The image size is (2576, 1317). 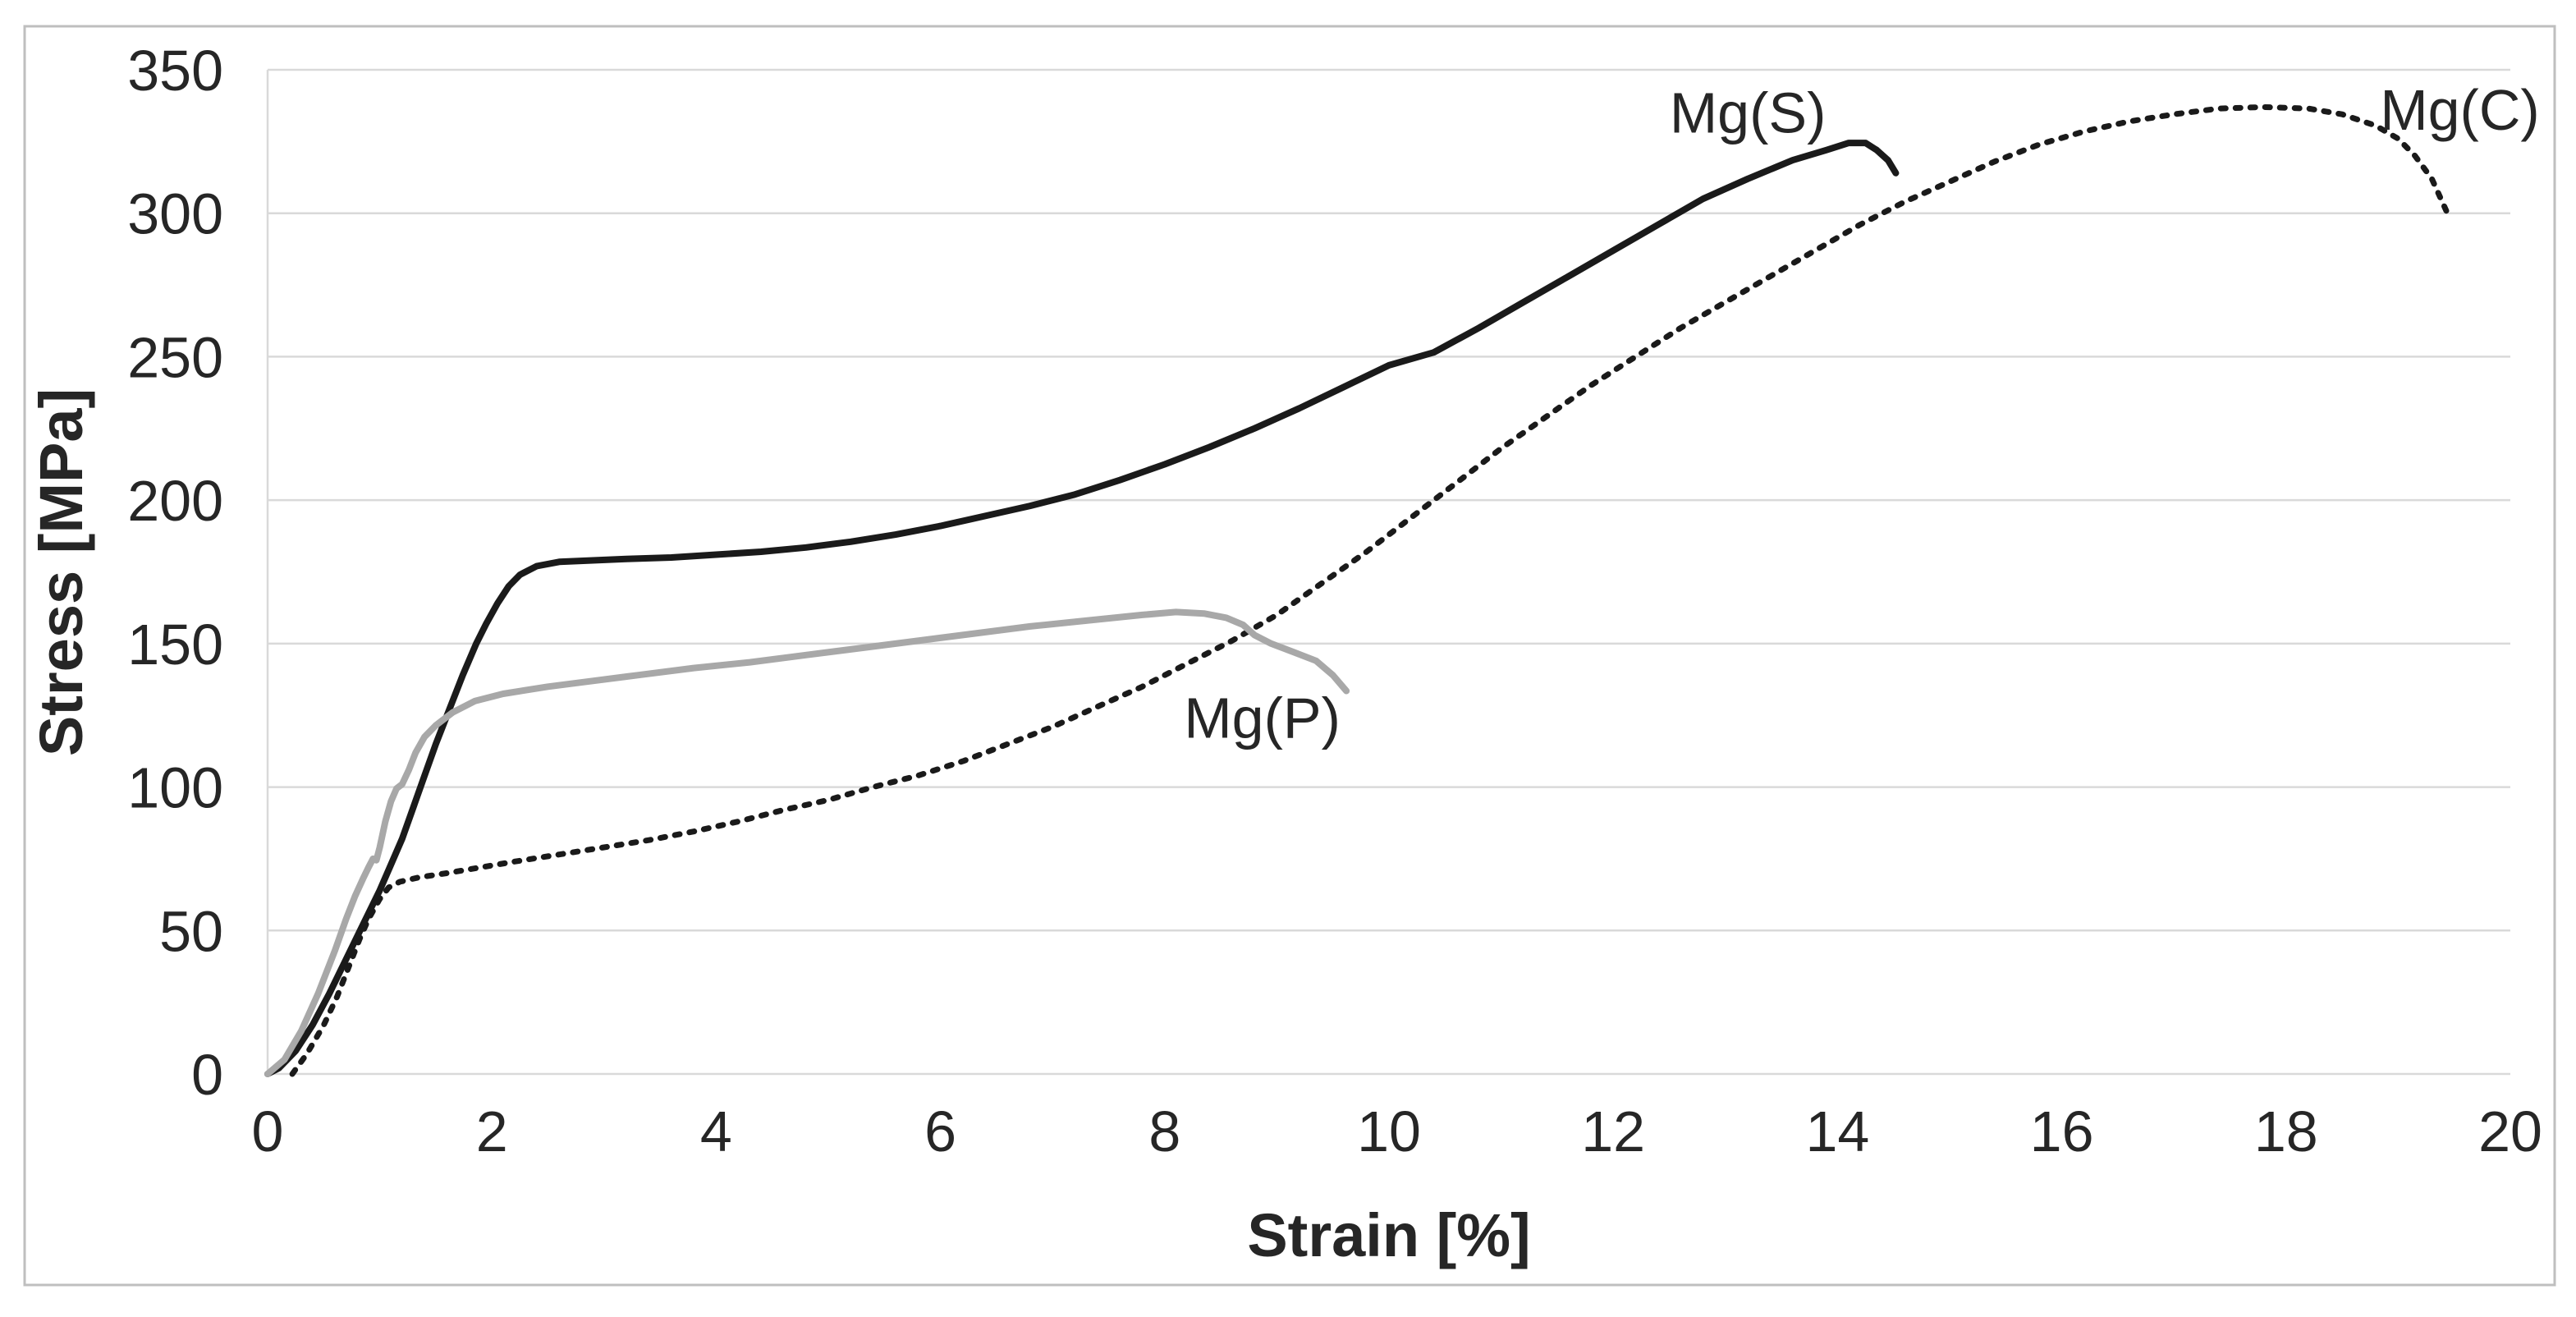 I want to click on x-tick-label-4: 4, so click(x=716, y=1131).